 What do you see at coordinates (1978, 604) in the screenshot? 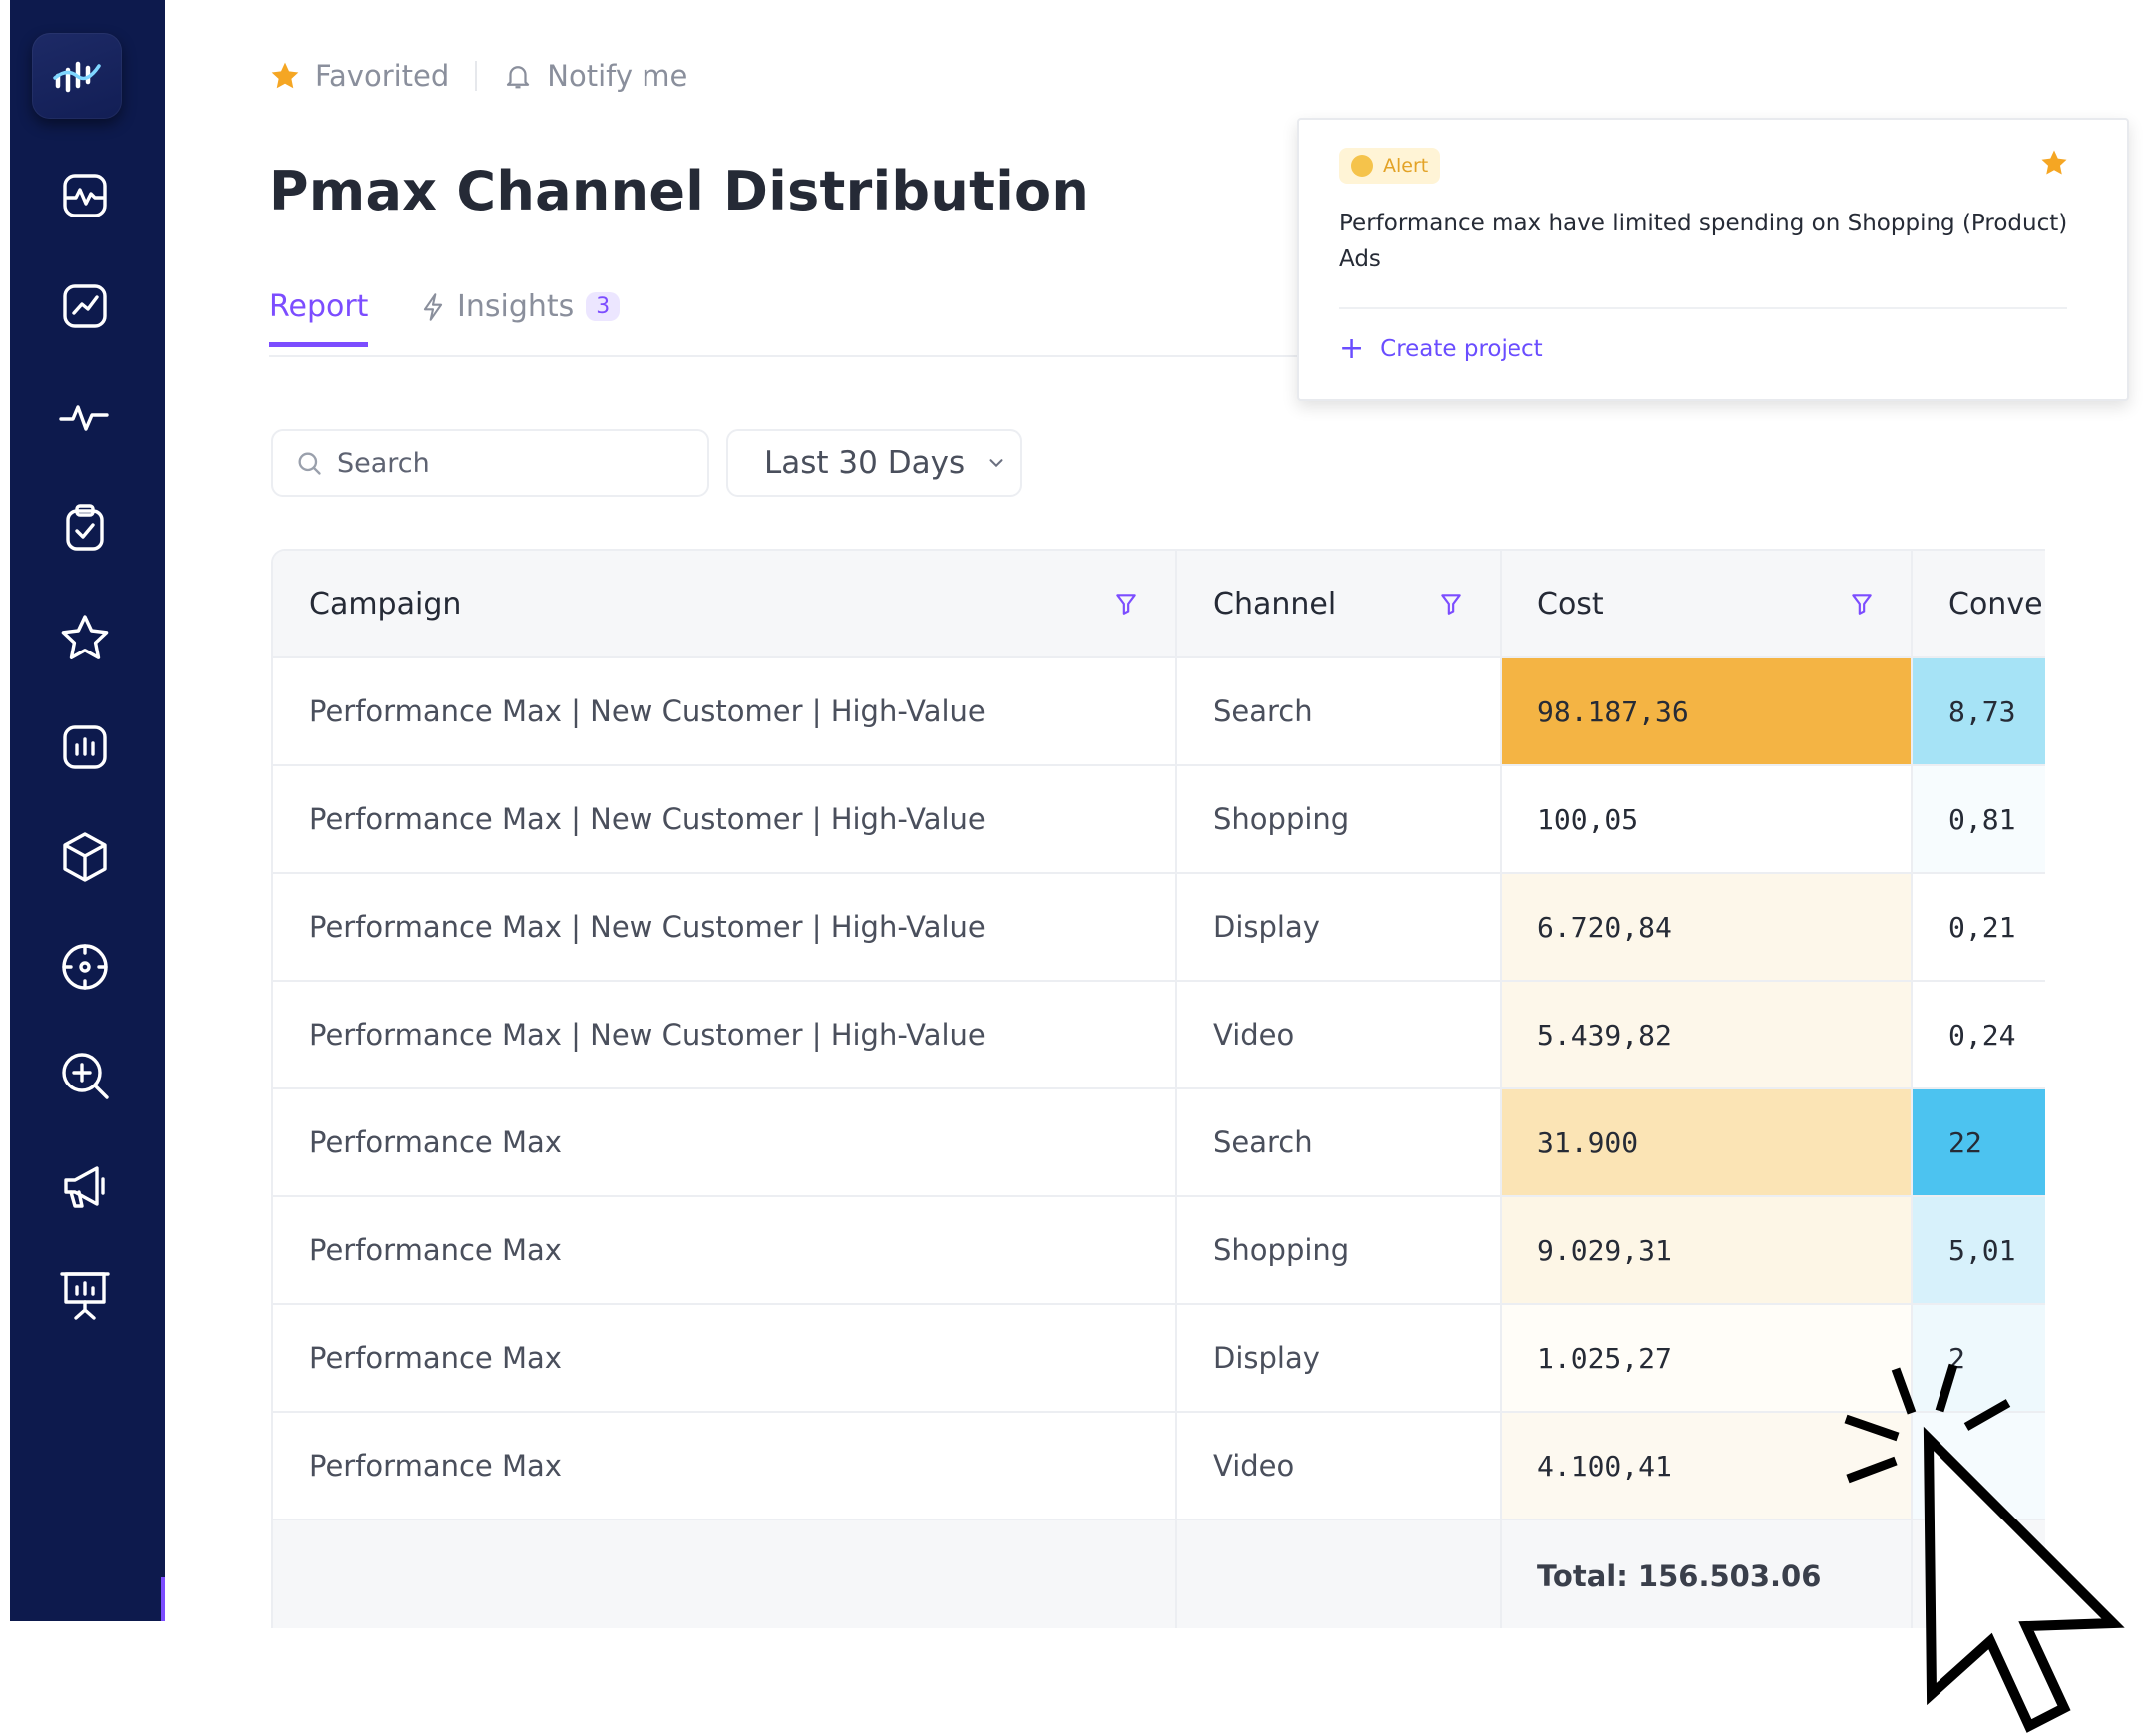
I see `column-header-conversions: Conver` at bounding box center [1978, 604].